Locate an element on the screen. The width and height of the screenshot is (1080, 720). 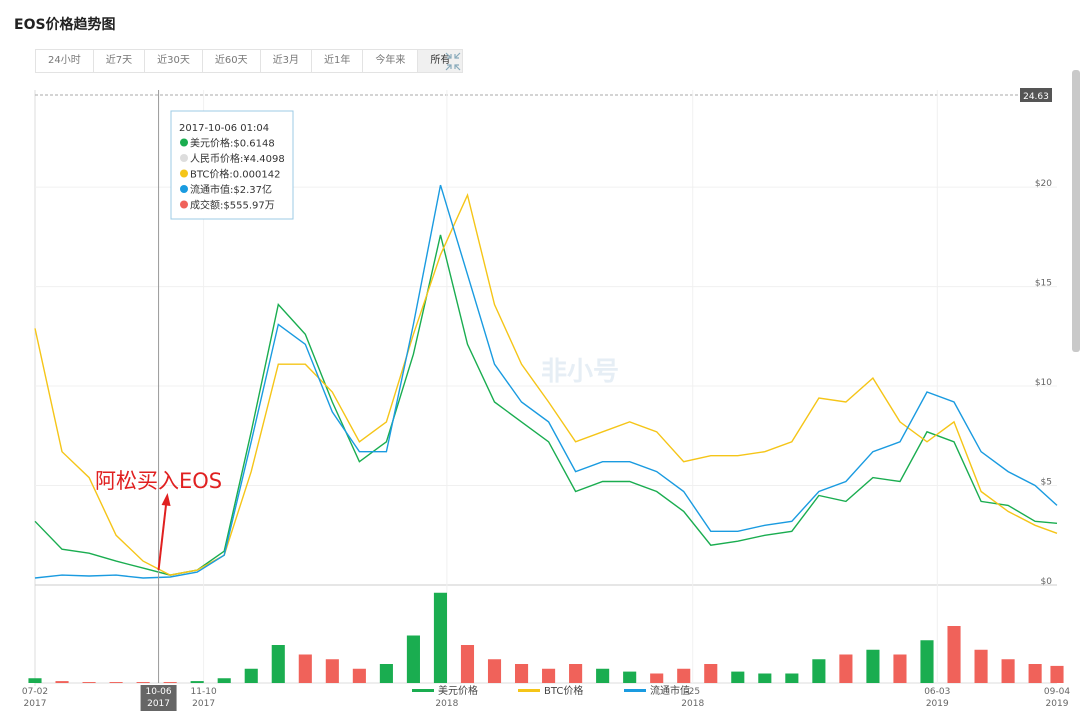
y-tick-label: $10 is located at coordinates (1043, 383).